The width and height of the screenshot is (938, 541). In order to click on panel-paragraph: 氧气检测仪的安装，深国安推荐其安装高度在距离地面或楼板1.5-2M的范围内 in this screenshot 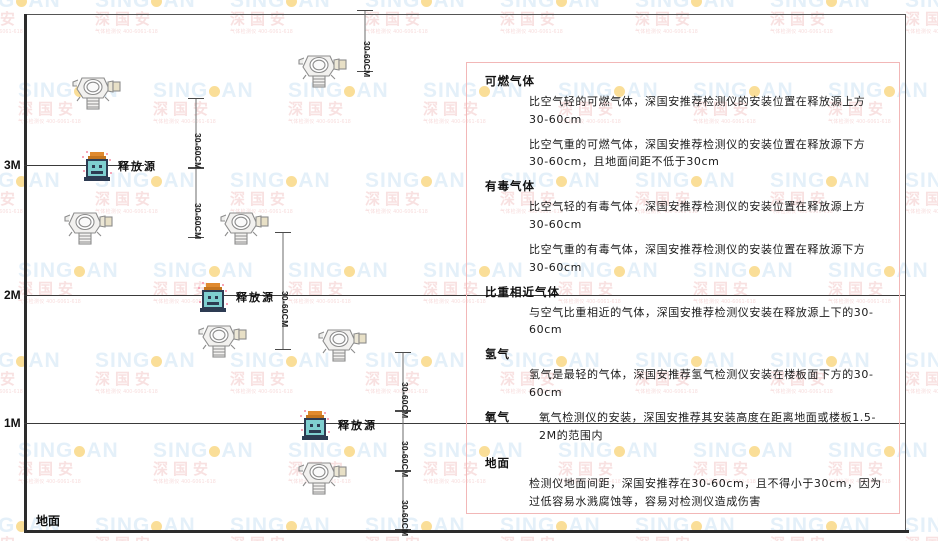, I will do `click(708, 426)`.